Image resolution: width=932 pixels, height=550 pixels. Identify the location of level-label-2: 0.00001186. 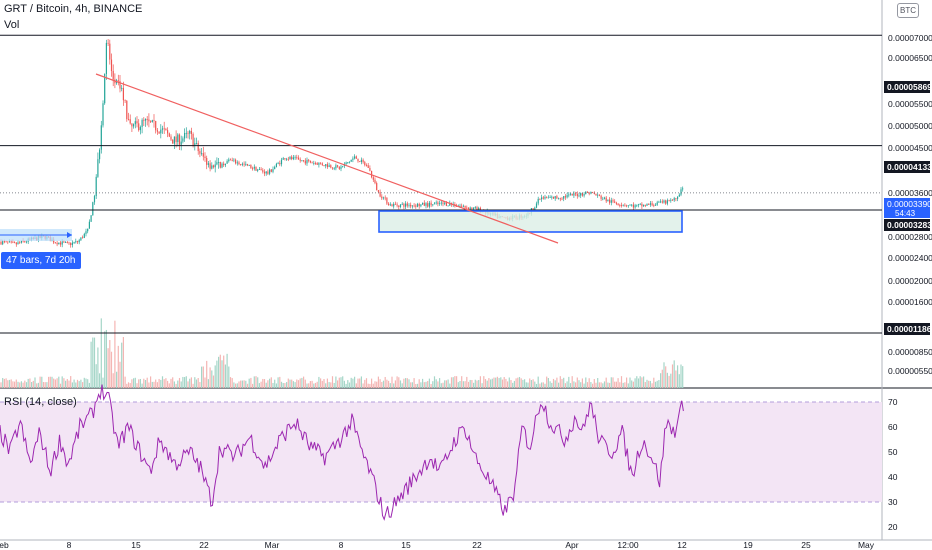
(909, 329).